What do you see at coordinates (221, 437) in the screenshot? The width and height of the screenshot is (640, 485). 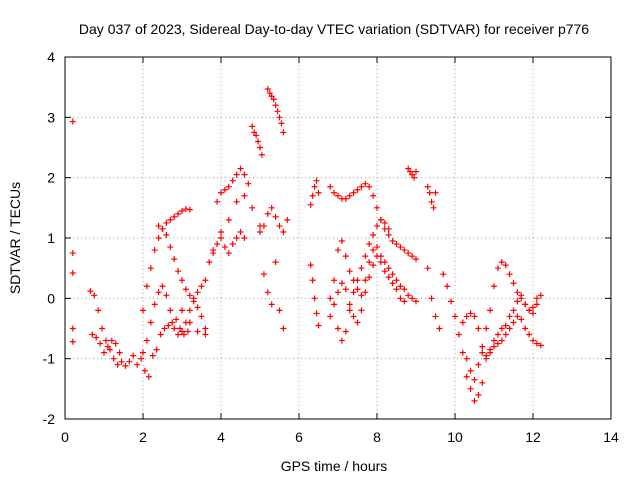 I see `x-tick-label: 4` at bounding box center [221, 437].